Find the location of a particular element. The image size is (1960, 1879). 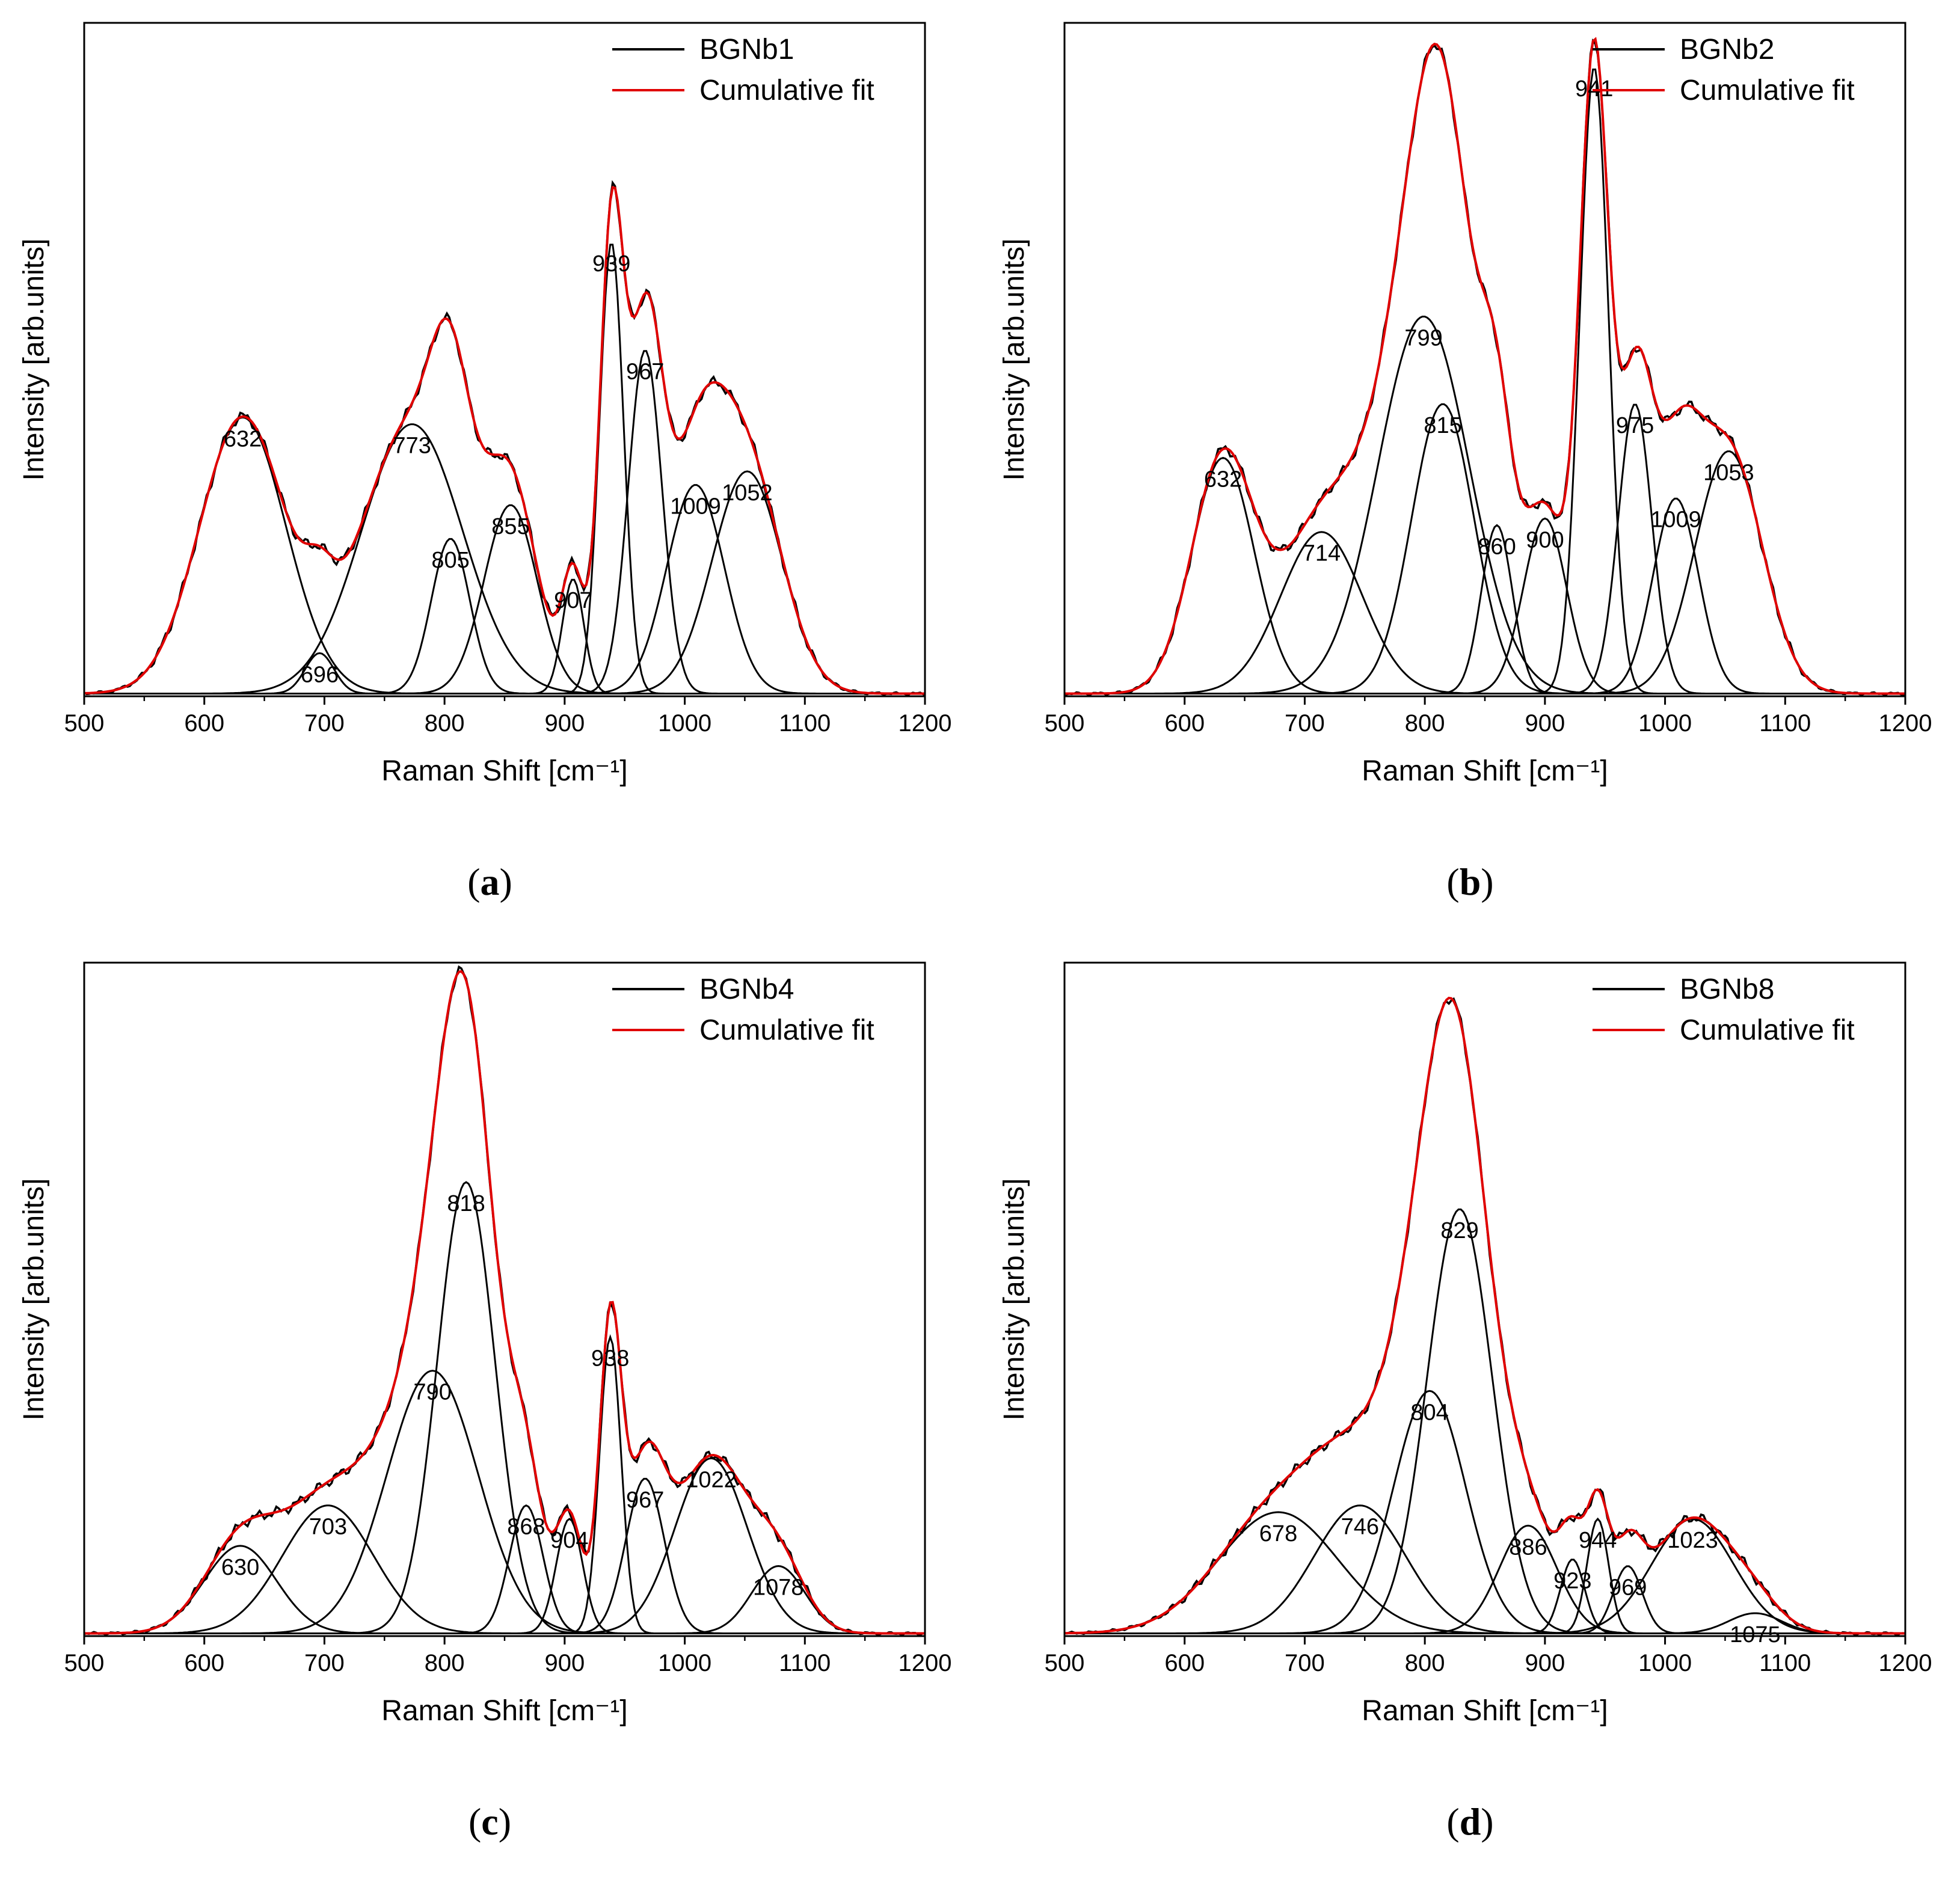

peak-label-941: 941 is located at coordinates (1594, 89).